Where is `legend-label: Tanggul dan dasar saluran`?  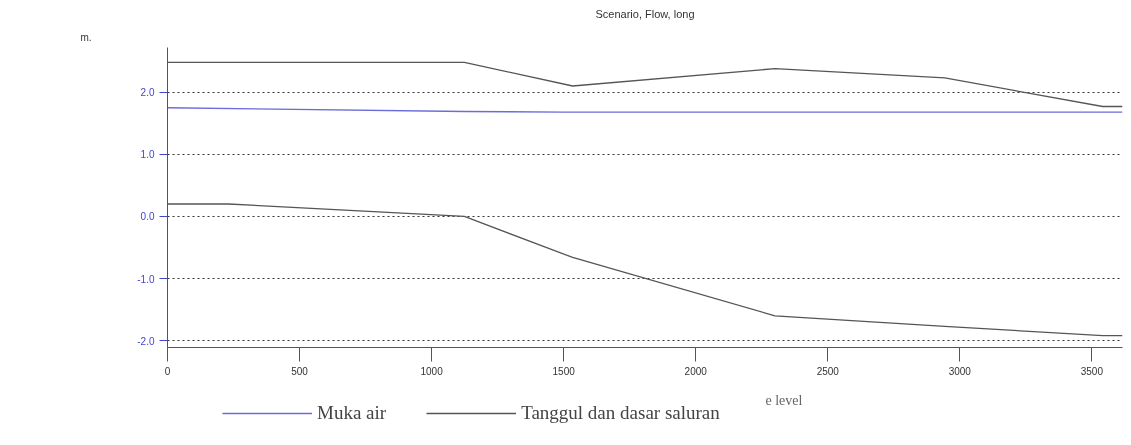
legend-label: Tanggul dan dasar saluran is located at coordinates (620, 413).